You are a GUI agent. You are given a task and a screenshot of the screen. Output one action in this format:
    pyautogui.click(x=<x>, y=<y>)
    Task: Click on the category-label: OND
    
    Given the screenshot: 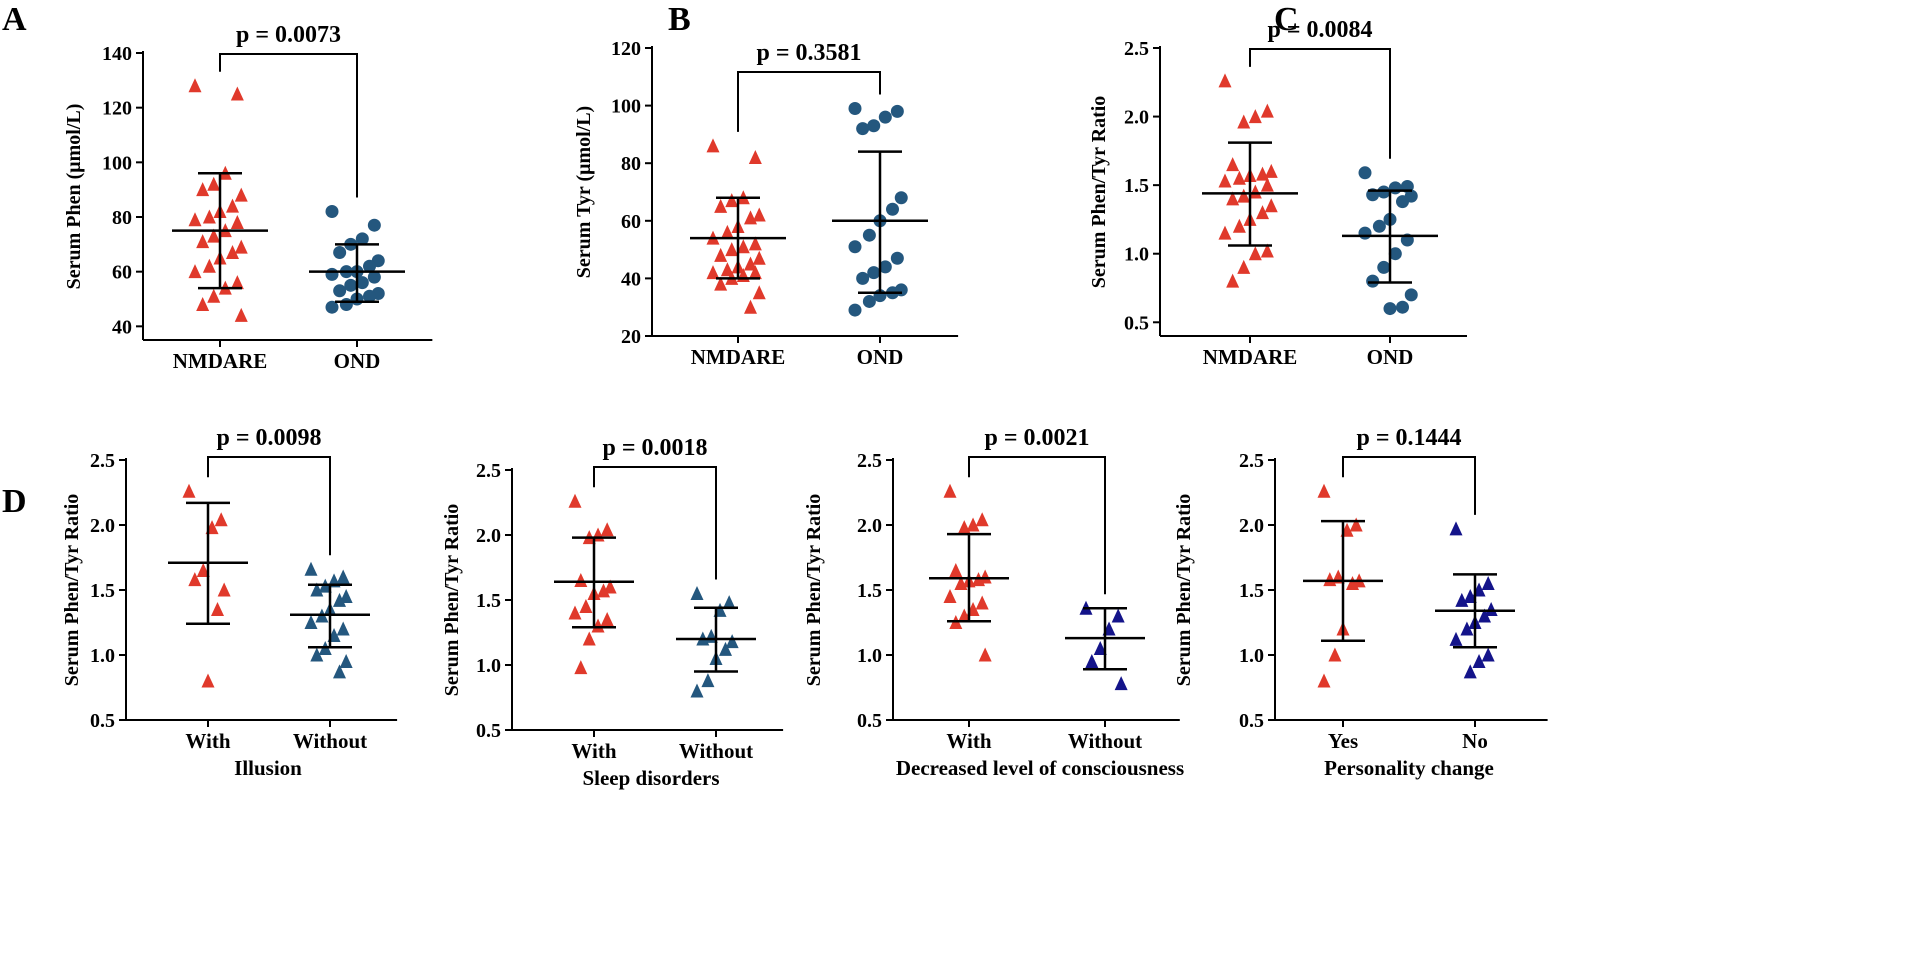 What is the action you would take?
    pyautogui.click(x=1390, y=357)
    